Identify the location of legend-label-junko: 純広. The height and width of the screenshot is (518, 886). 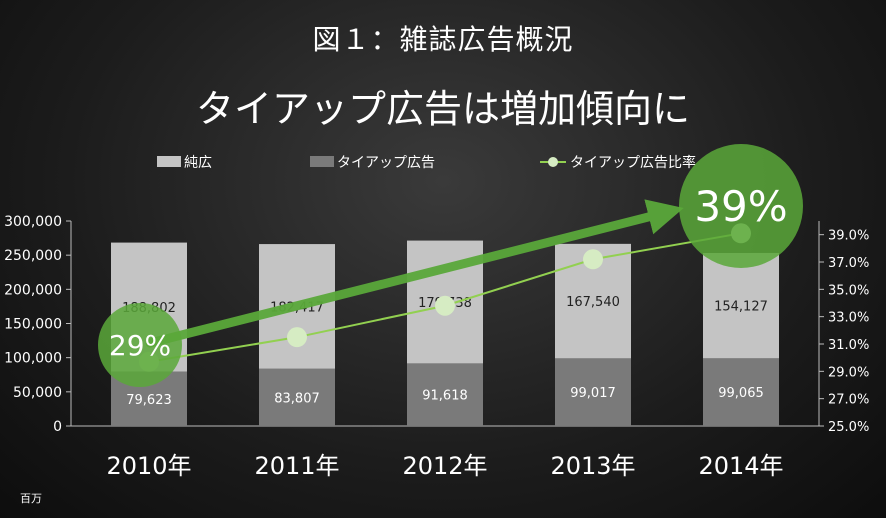
(198, 163).